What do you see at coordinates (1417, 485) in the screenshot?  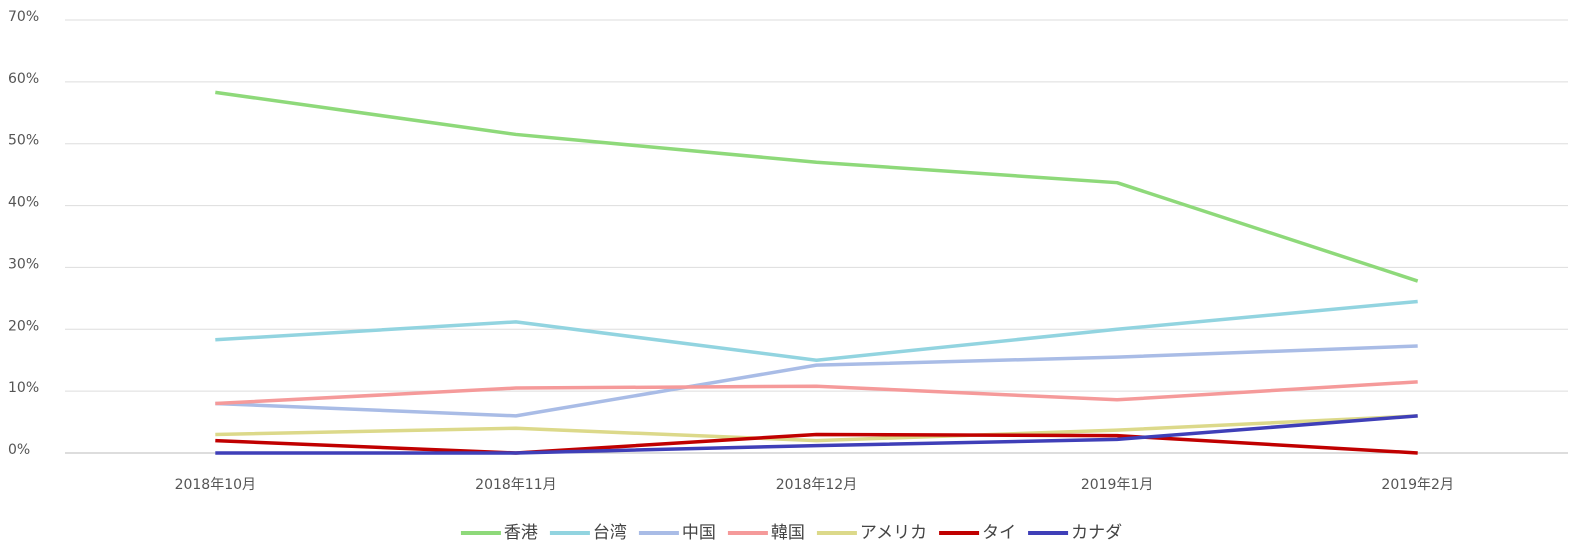 I see `x-tick-label: 2019年2月` at bounding box center [1417, 485].